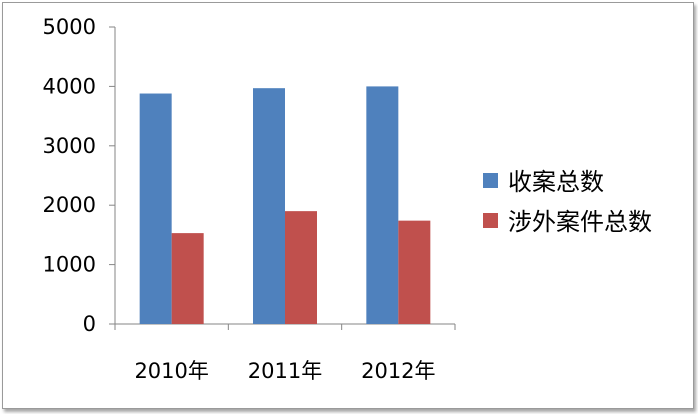 The image size is (698, 414). Describe the element at coordinates (69, 27) in the screenshot. I see `y-tick-label: 5000` at that location.